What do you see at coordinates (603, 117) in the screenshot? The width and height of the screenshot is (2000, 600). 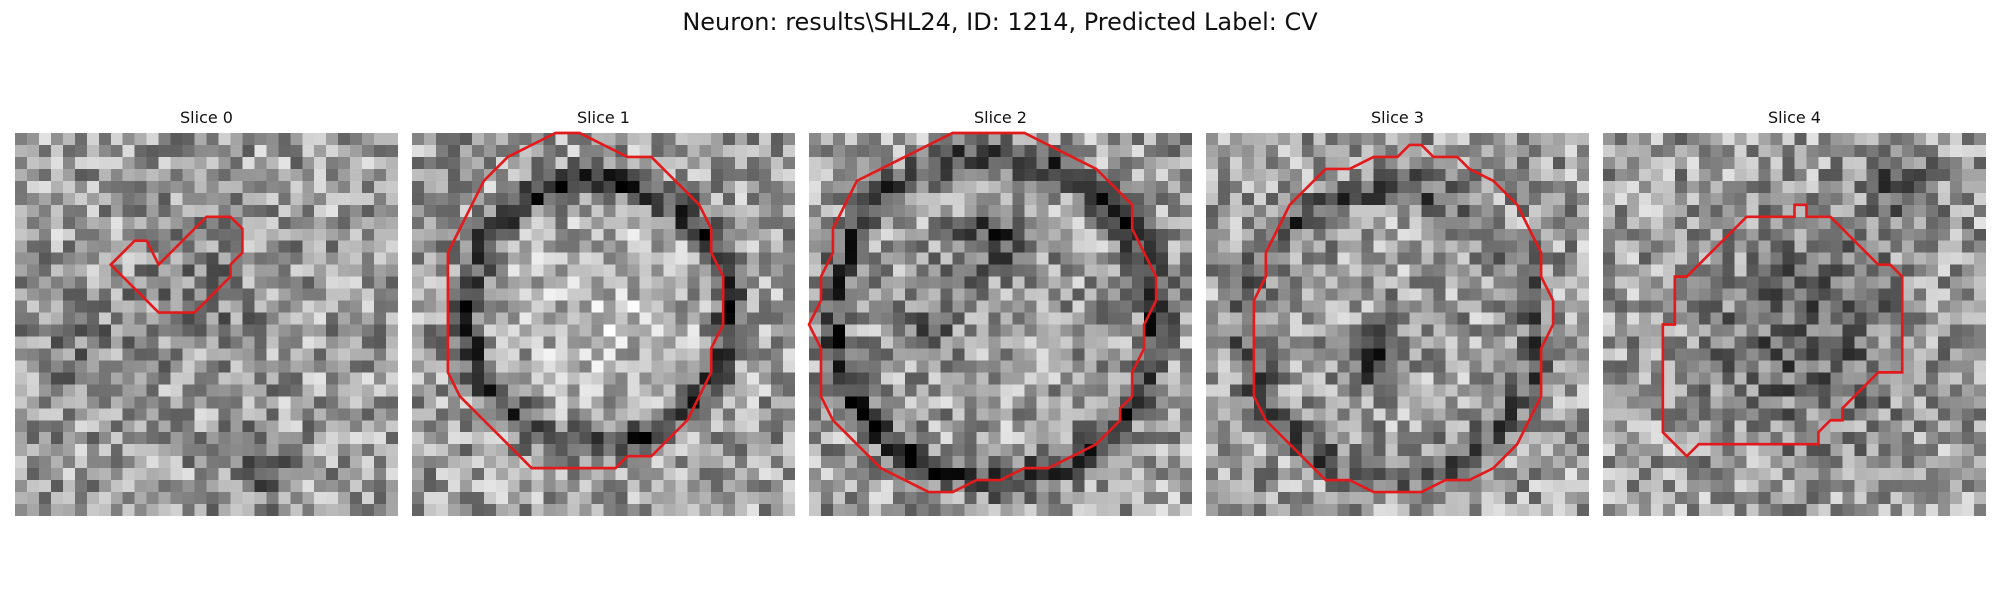 I see `slice-title: Slice 1` at bounding box center [603, 117].